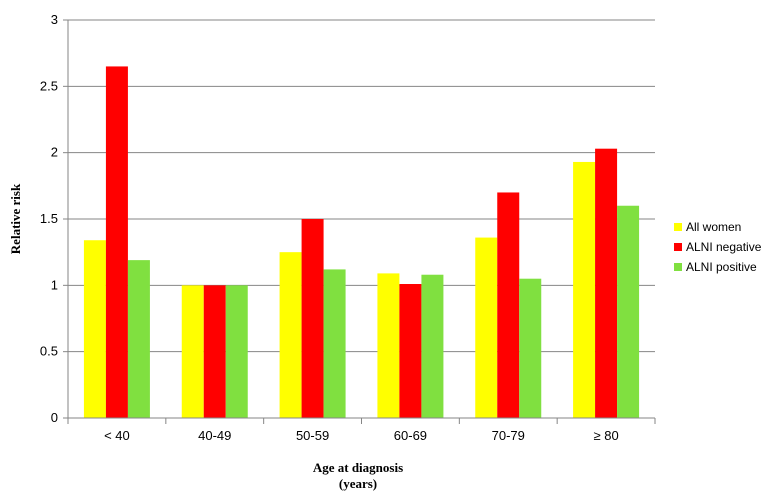 This screenshot has height=493, width=775. What do you see at coordinates (117, 435) in the screenshot?
I see `x-tick-label: < 40` at bounding box center [117, 435].